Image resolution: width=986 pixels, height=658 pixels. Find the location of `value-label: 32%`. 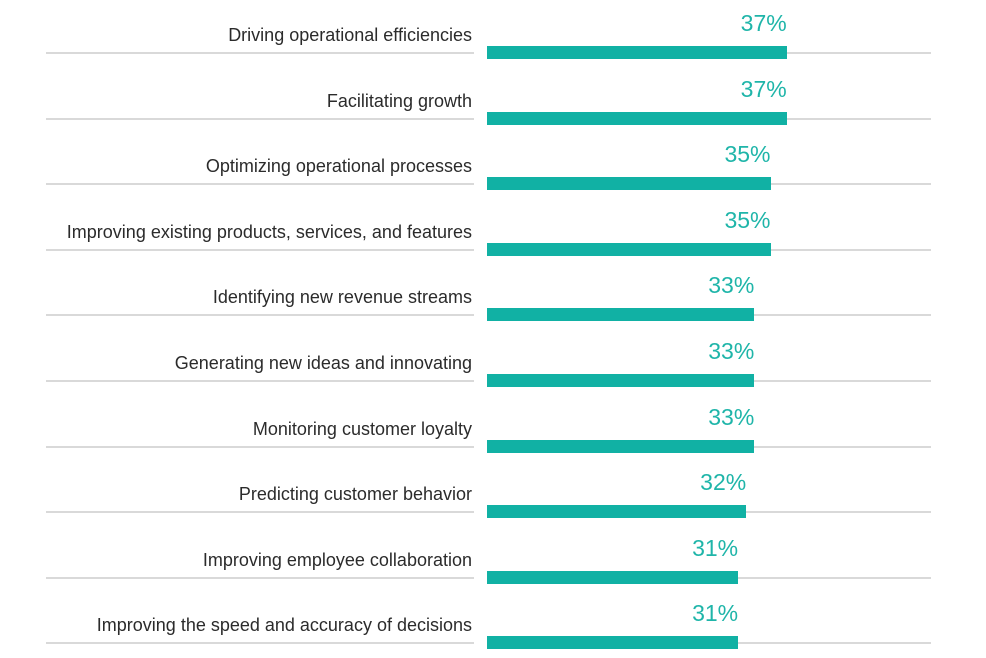

value-label: 32% is located at coordinates (723, 482).